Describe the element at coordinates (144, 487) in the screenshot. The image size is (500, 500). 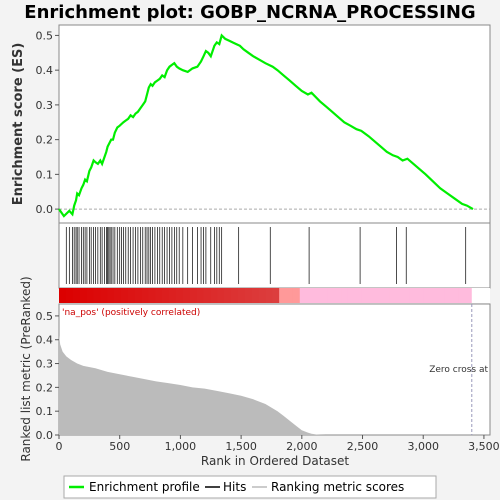
I see `legend-profile-label: Enrichment profile` at that location.